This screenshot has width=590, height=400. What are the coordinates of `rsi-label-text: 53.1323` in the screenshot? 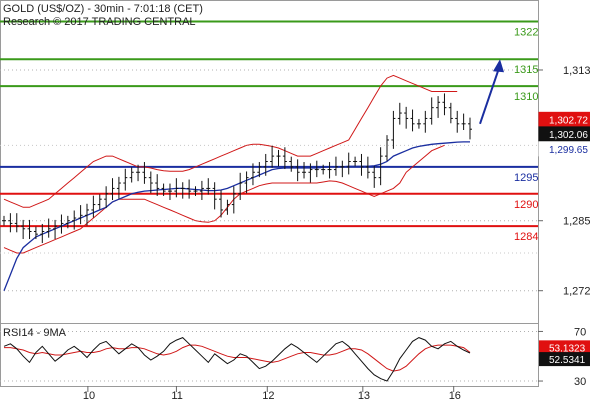 It's located at (567, 348).